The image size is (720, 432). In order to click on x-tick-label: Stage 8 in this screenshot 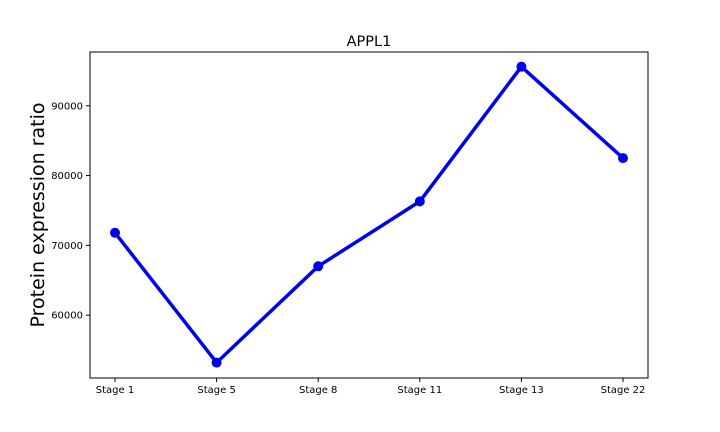, I will do `click(318, 390)`.